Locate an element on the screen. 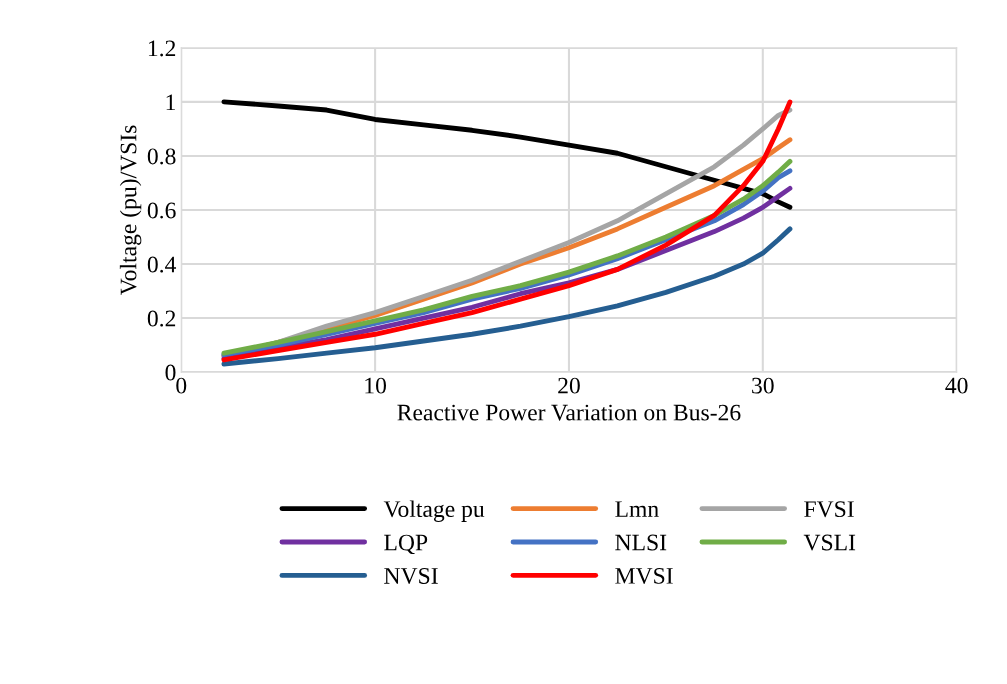 Image resolution: width=1007 pixels, height=684 pixels. x-tick-label: 40 is located at coordinates (956, 385).